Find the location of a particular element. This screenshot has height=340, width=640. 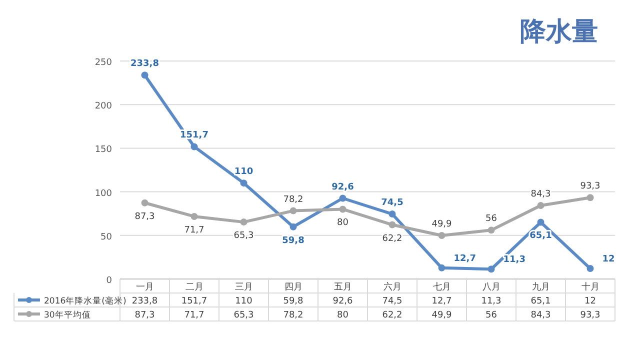

x-tick-label: 七月 is located at coordinates (441, 287).